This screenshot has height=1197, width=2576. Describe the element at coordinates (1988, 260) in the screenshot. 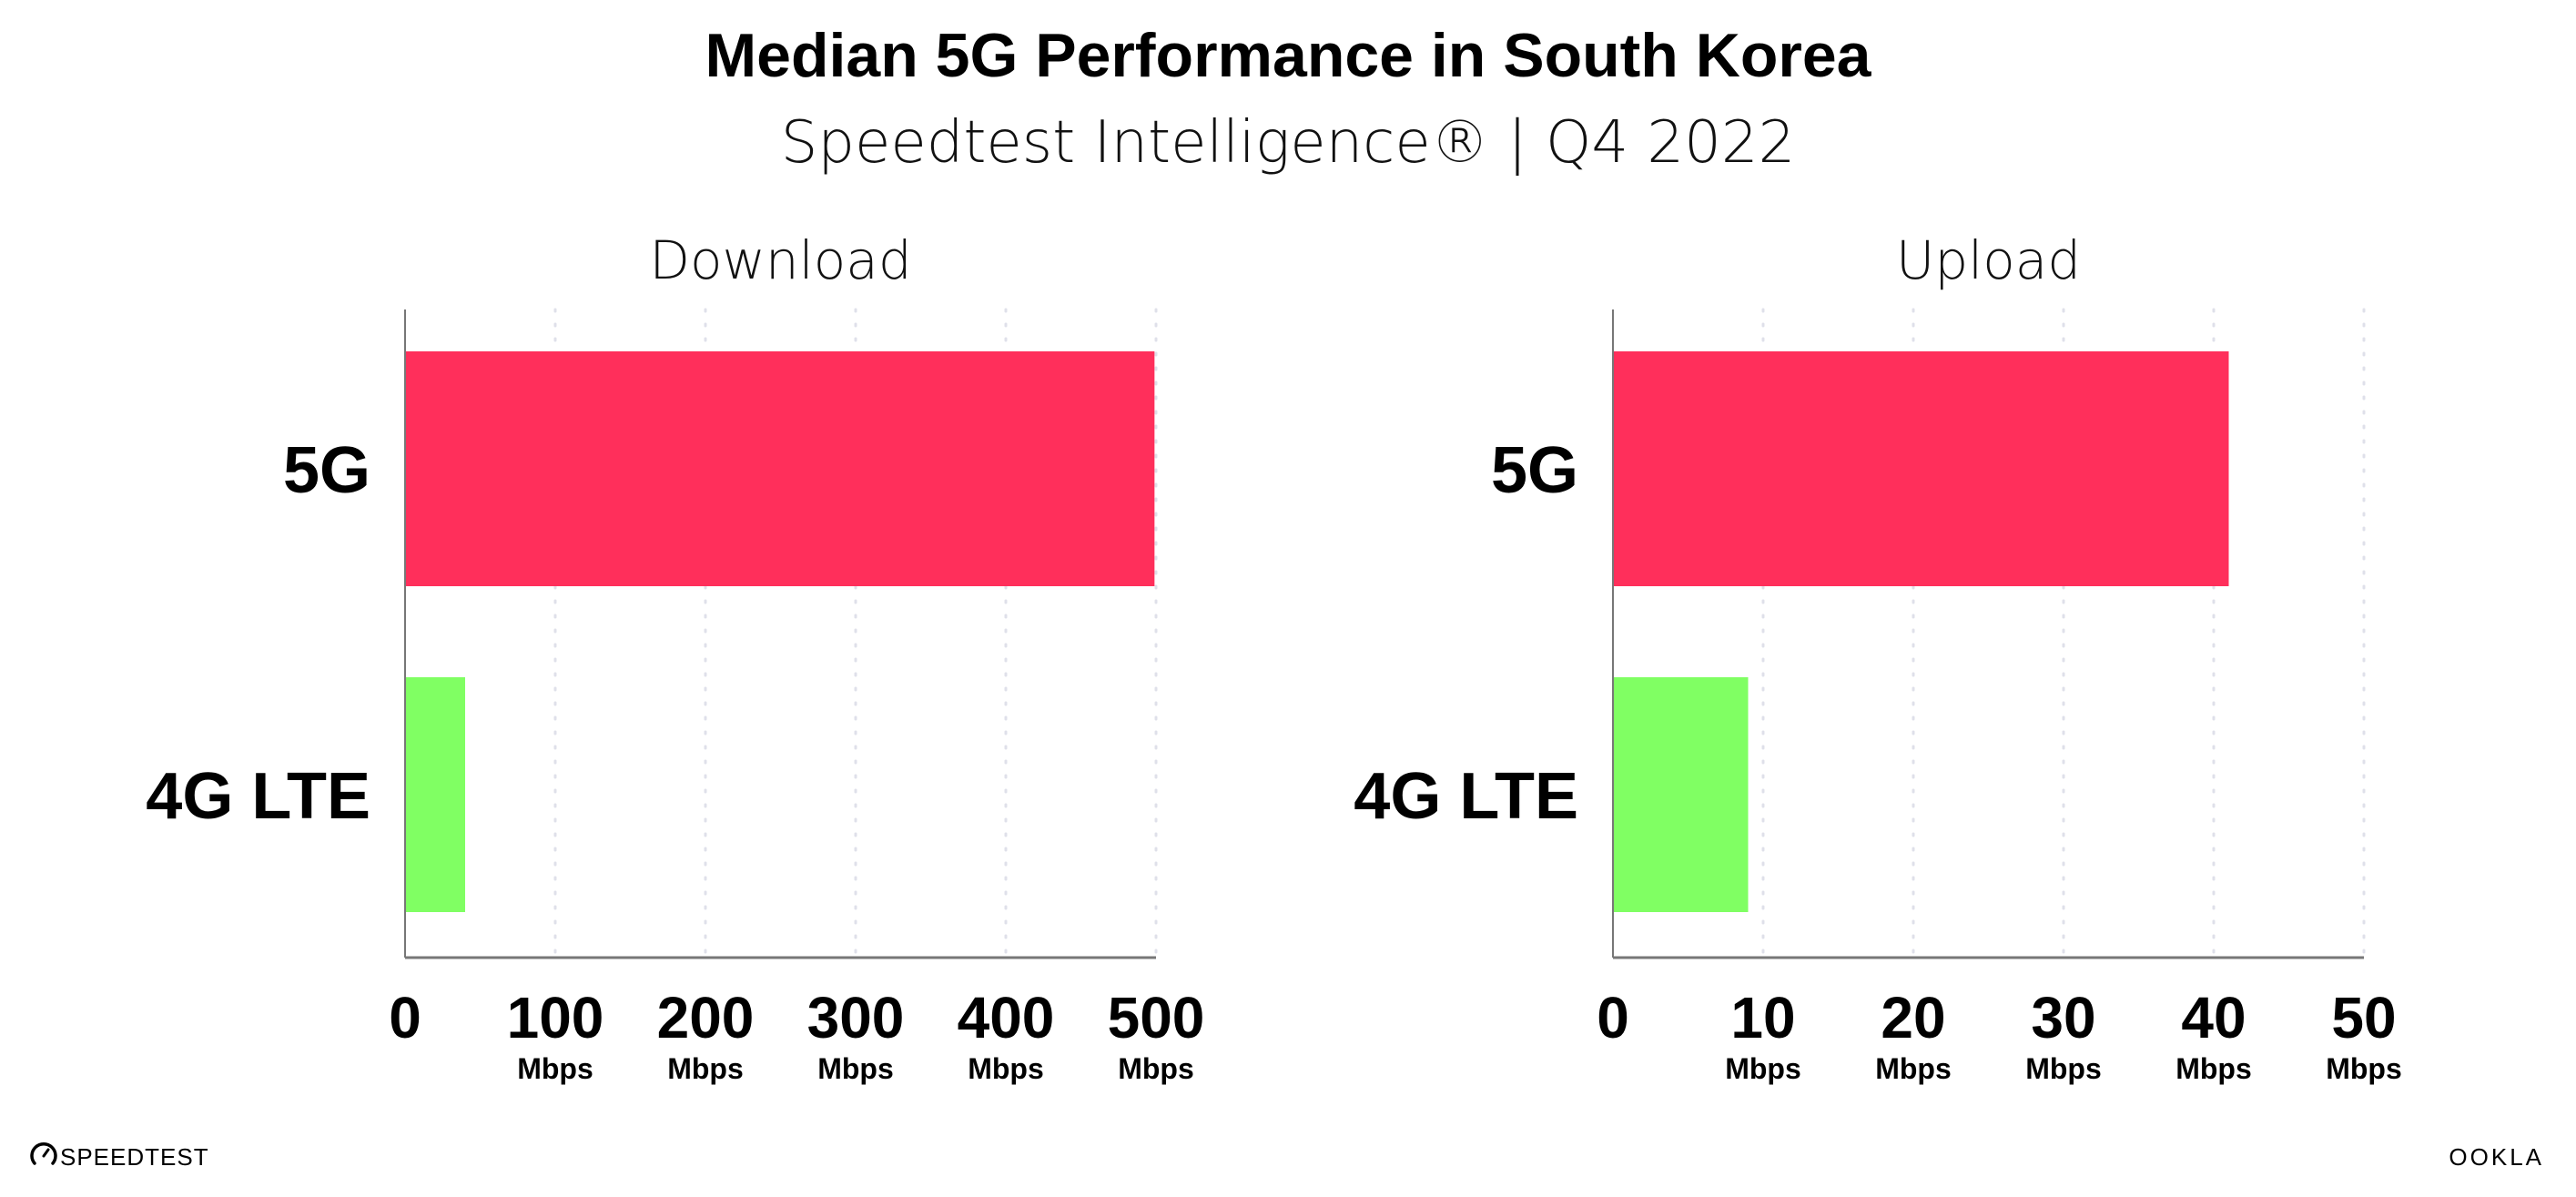

I see `panel-title-upload: Upload` at that location.